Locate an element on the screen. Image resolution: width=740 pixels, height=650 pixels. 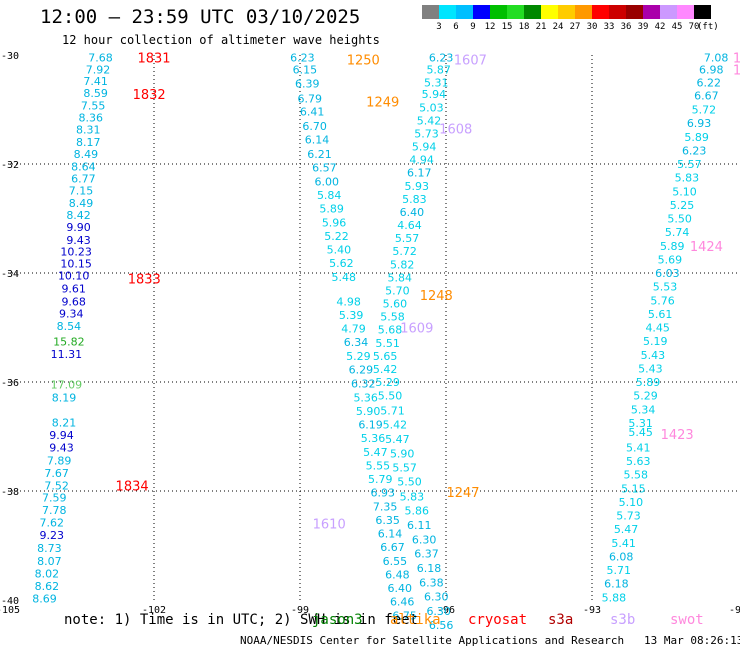
wave-height-value: 5.73 is located at coordinates (628, 516).